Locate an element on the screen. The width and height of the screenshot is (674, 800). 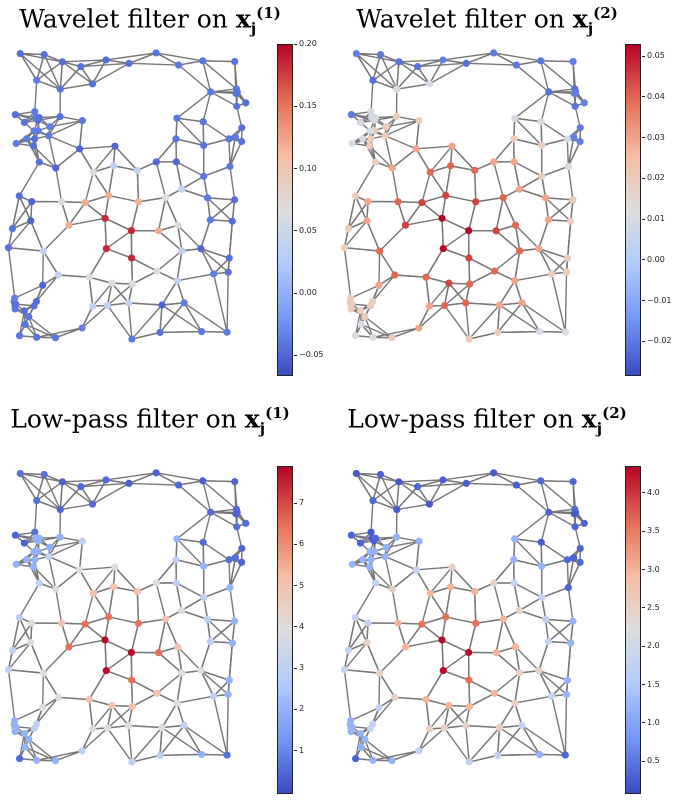
panel-title: Low-pass filter on xj(1) is located at coordinates (150, 420).